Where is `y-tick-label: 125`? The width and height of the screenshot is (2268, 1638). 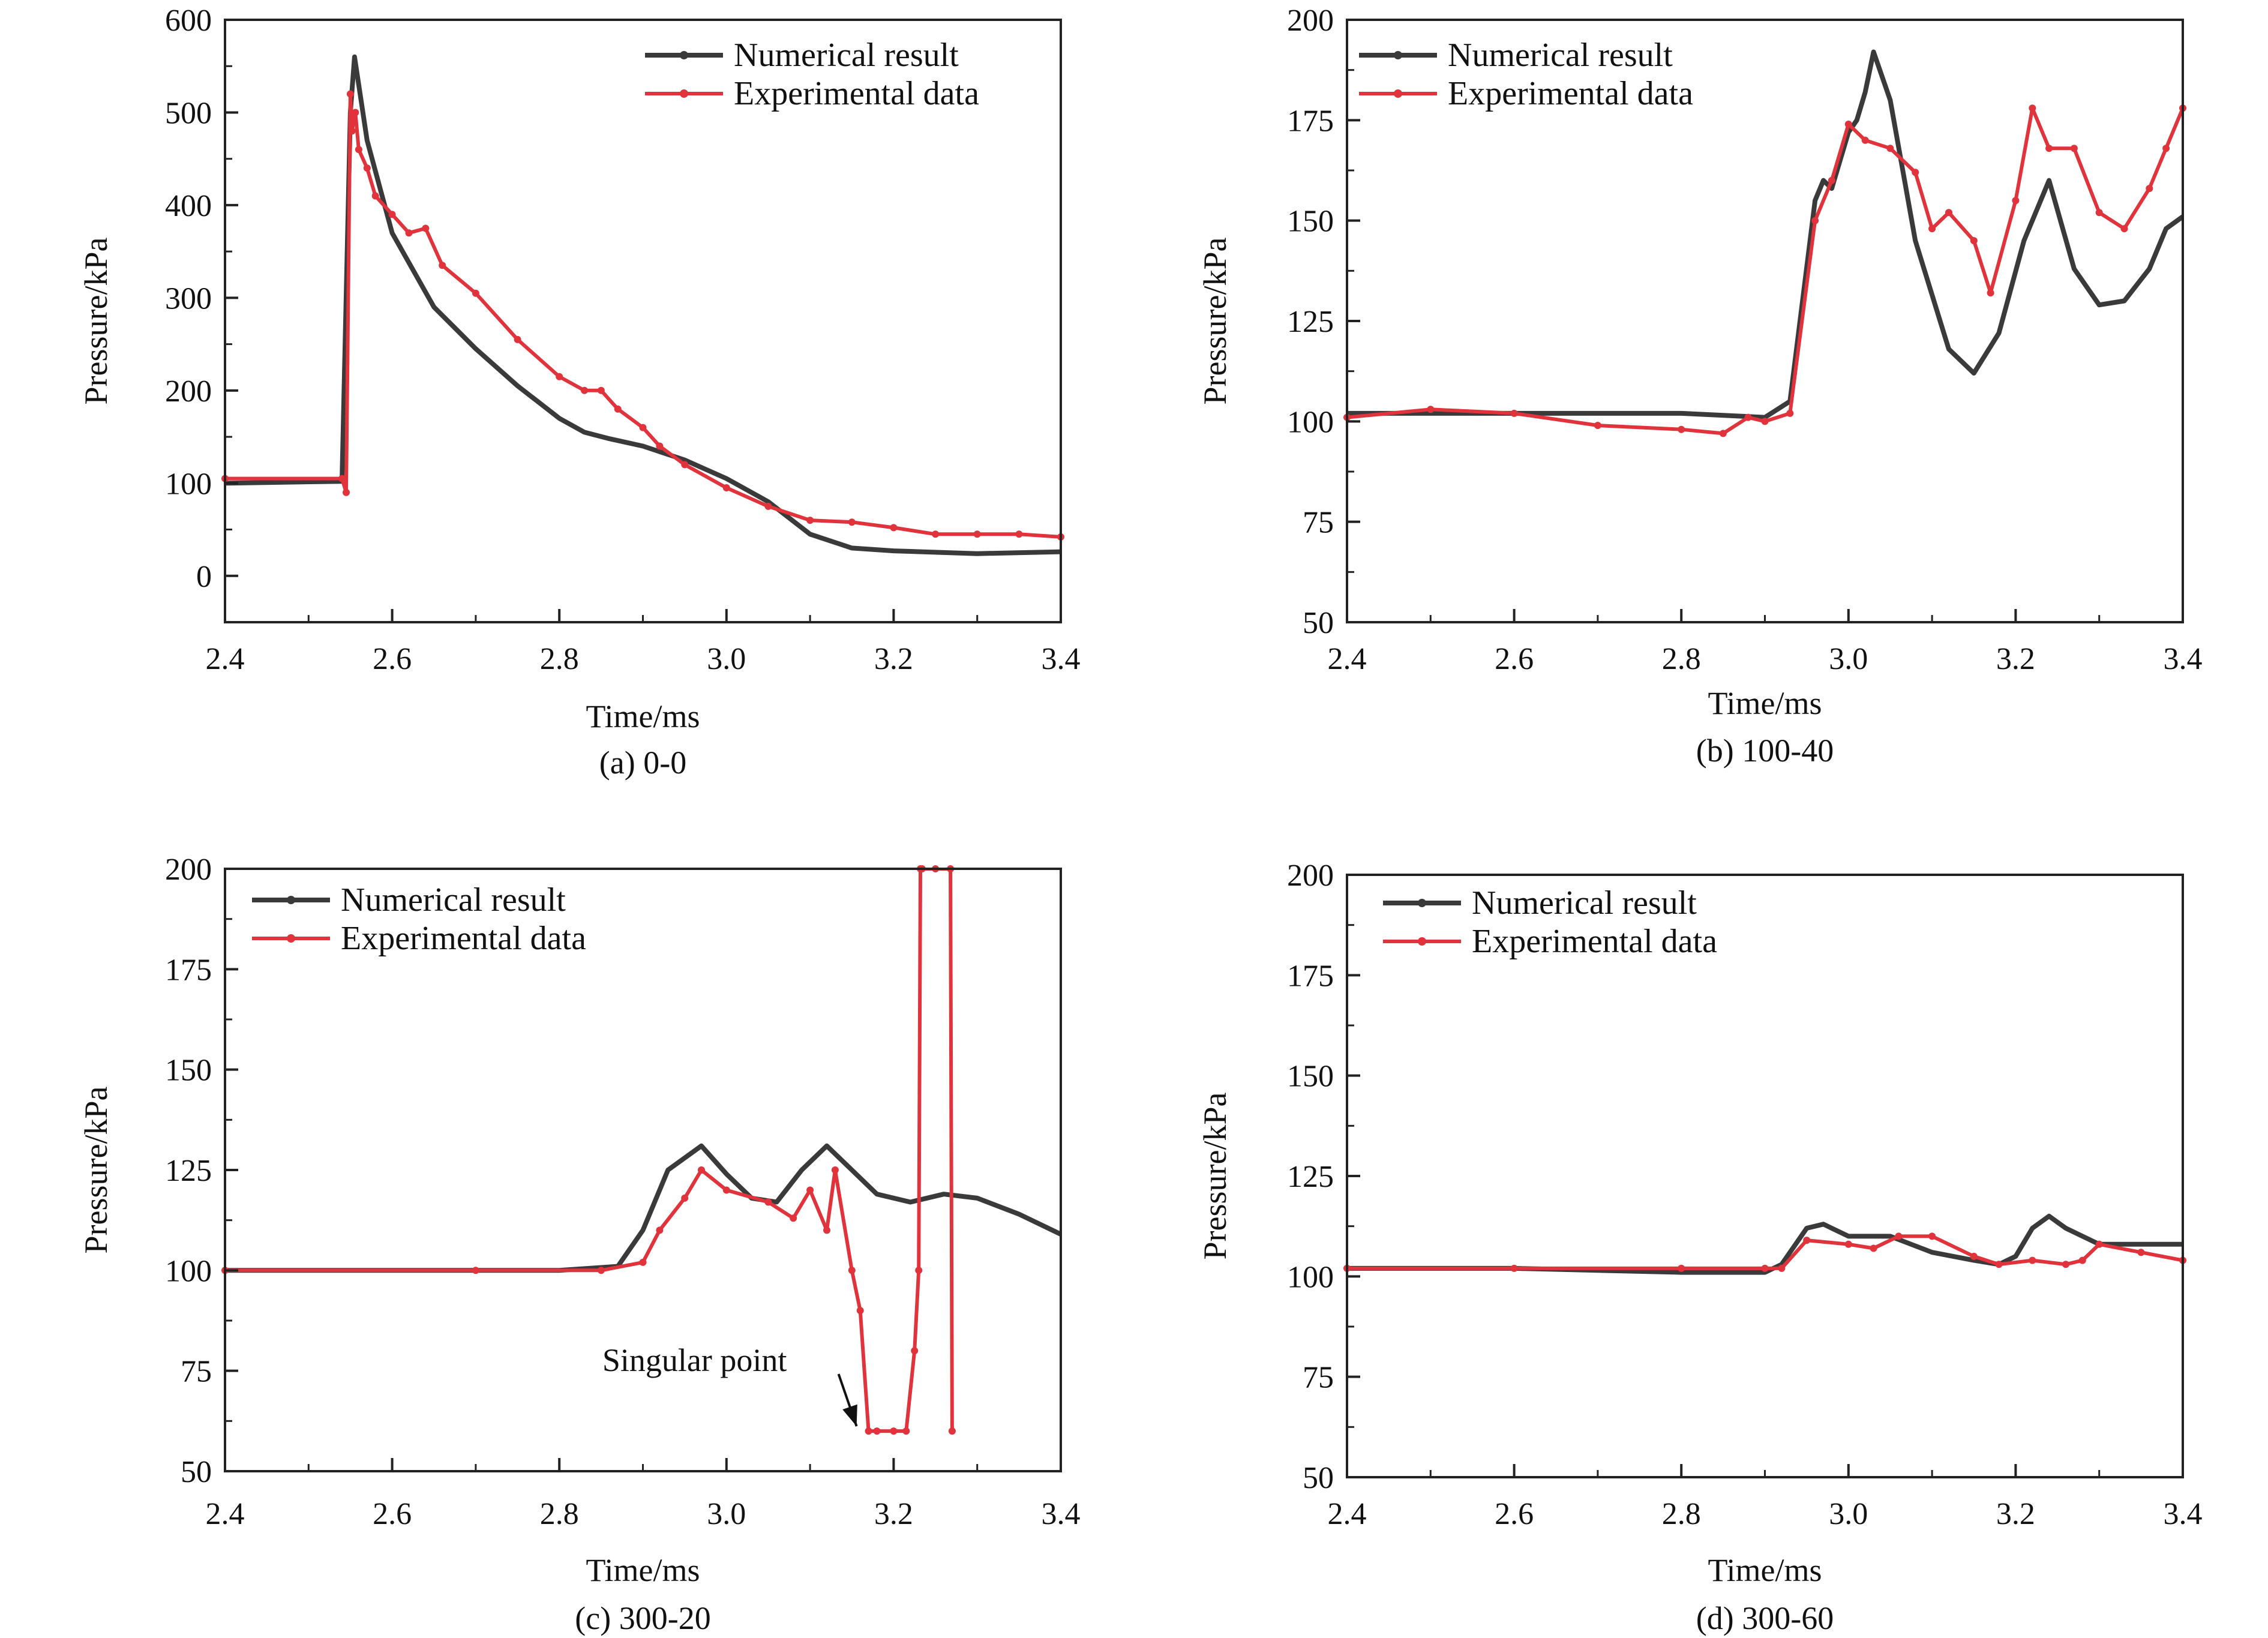
y-tick-label: 125 is located at coordinates (188, 1171).